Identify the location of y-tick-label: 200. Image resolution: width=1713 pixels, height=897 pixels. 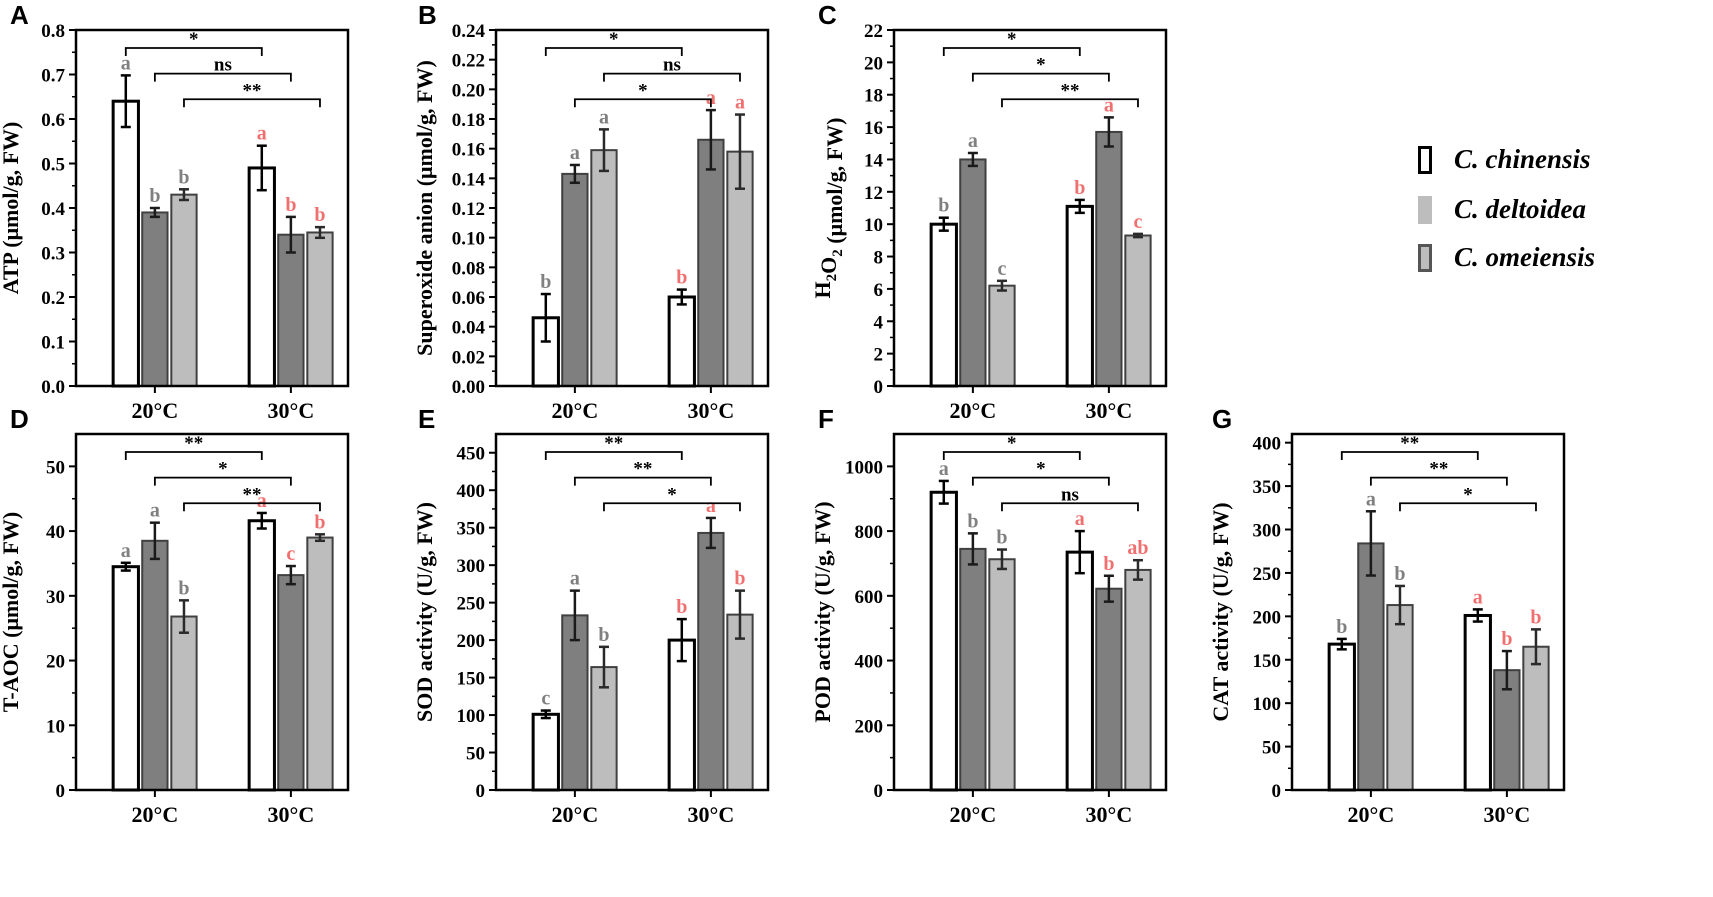
(869, 726).